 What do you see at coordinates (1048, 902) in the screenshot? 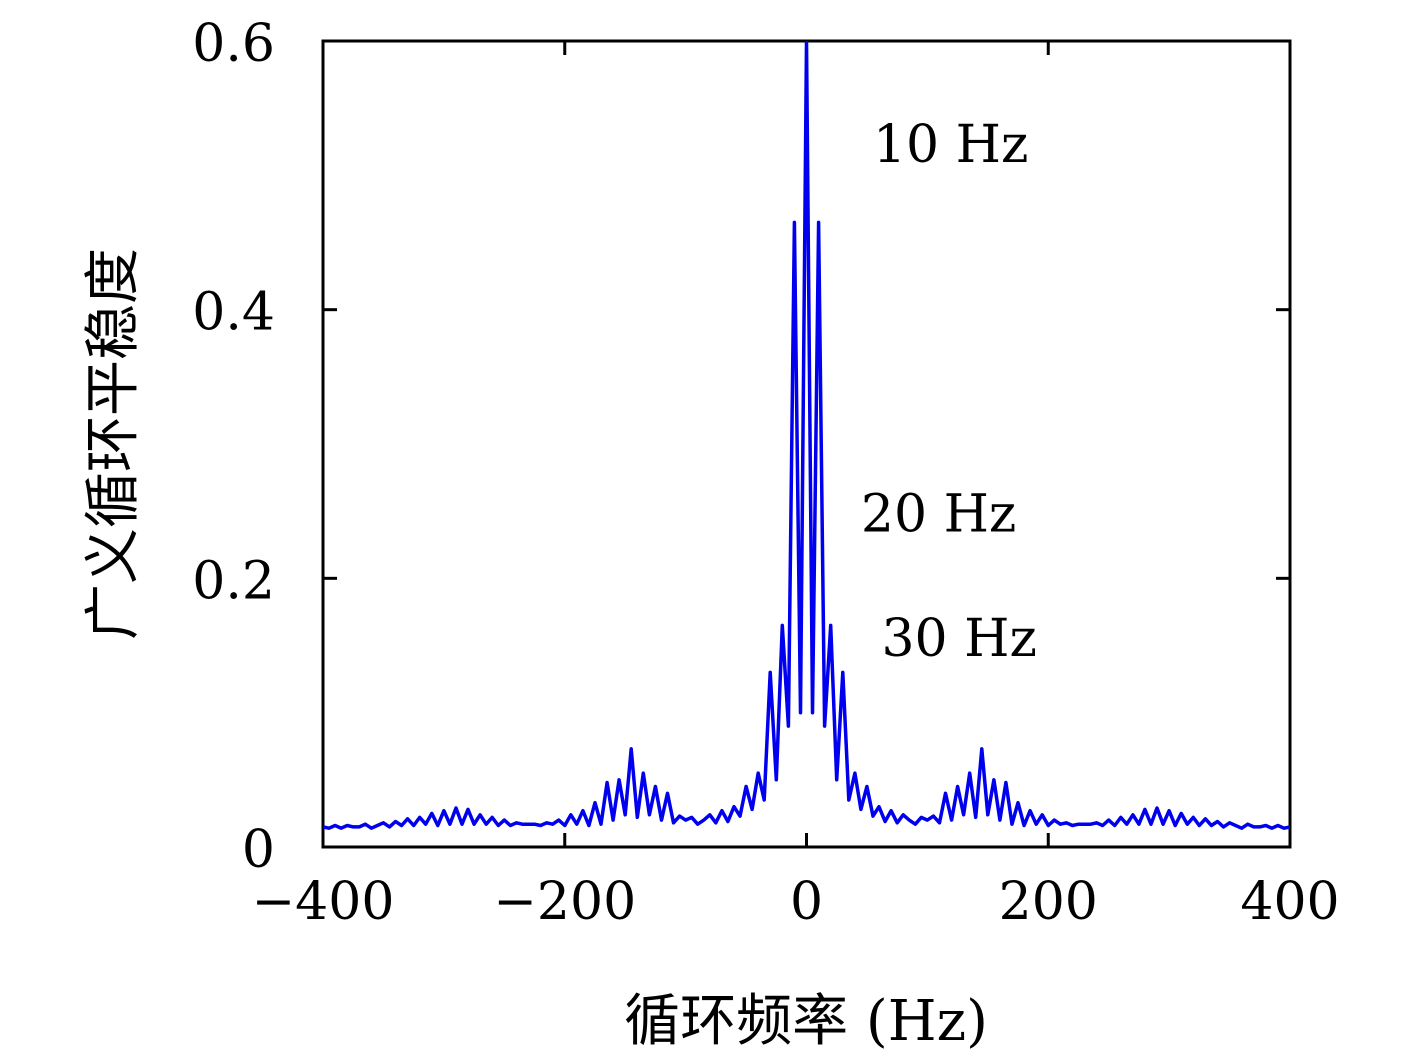
I see `x-tick-label: 200` at bounding box center [1048, 902].